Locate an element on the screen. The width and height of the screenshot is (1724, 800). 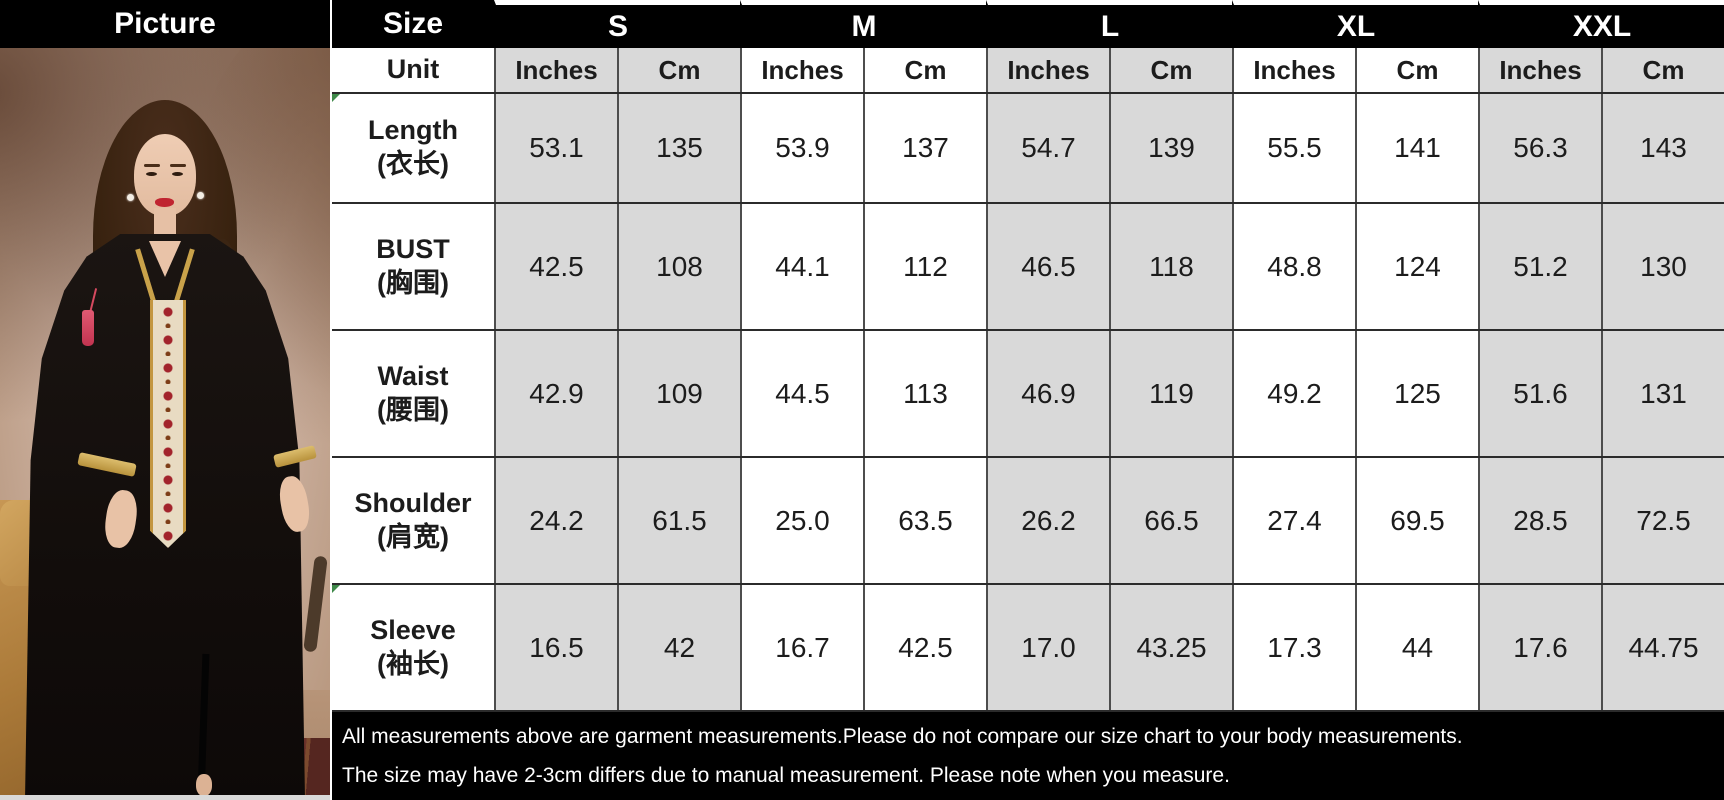
eye-right is located at coordinates (177, 174).